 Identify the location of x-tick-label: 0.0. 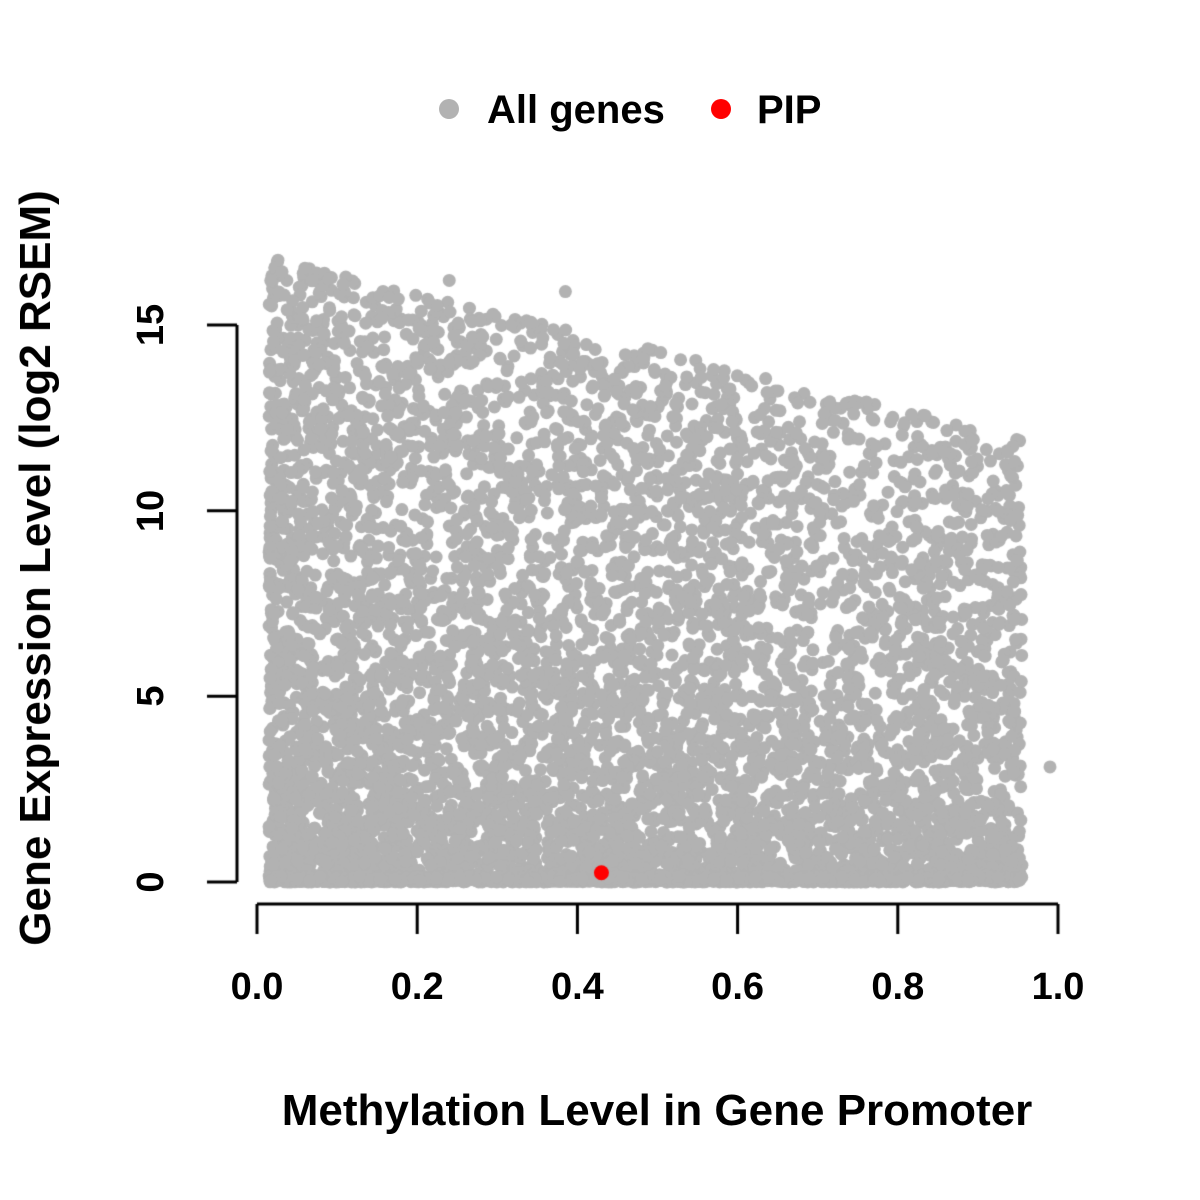
(257, 987).